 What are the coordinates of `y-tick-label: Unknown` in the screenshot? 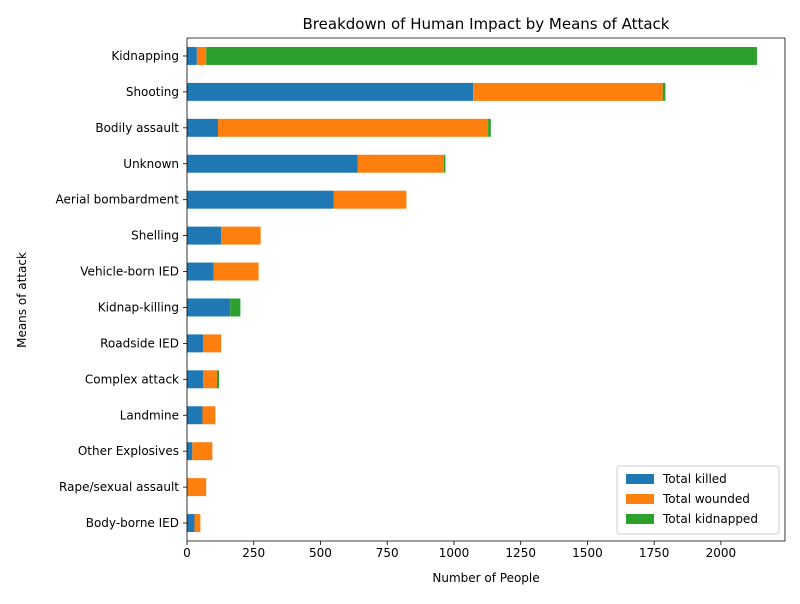 It's located at (151, 164).